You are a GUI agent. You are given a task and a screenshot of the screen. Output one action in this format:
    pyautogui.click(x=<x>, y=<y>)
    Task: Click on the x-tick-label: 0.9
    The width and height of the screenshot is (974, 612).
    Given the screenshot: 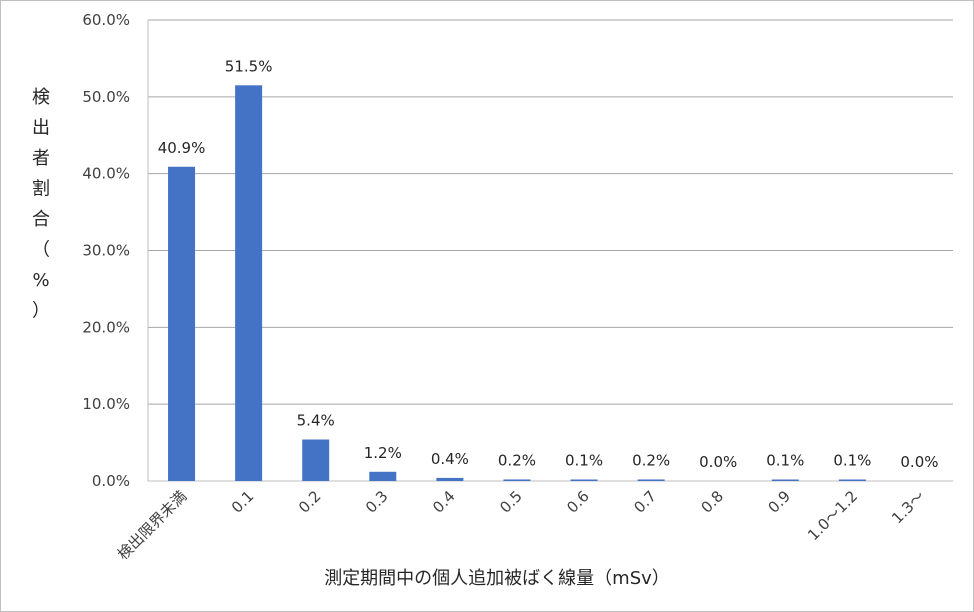 What is the action you would take?
    pyautogui.click(x=780, y=502)
    